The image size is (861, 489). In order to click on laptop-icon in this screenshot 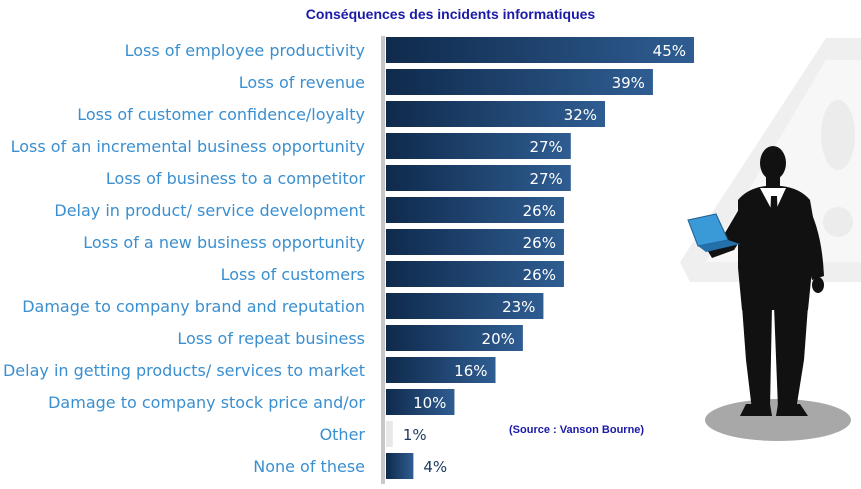, I will do `click(713, 232)`.